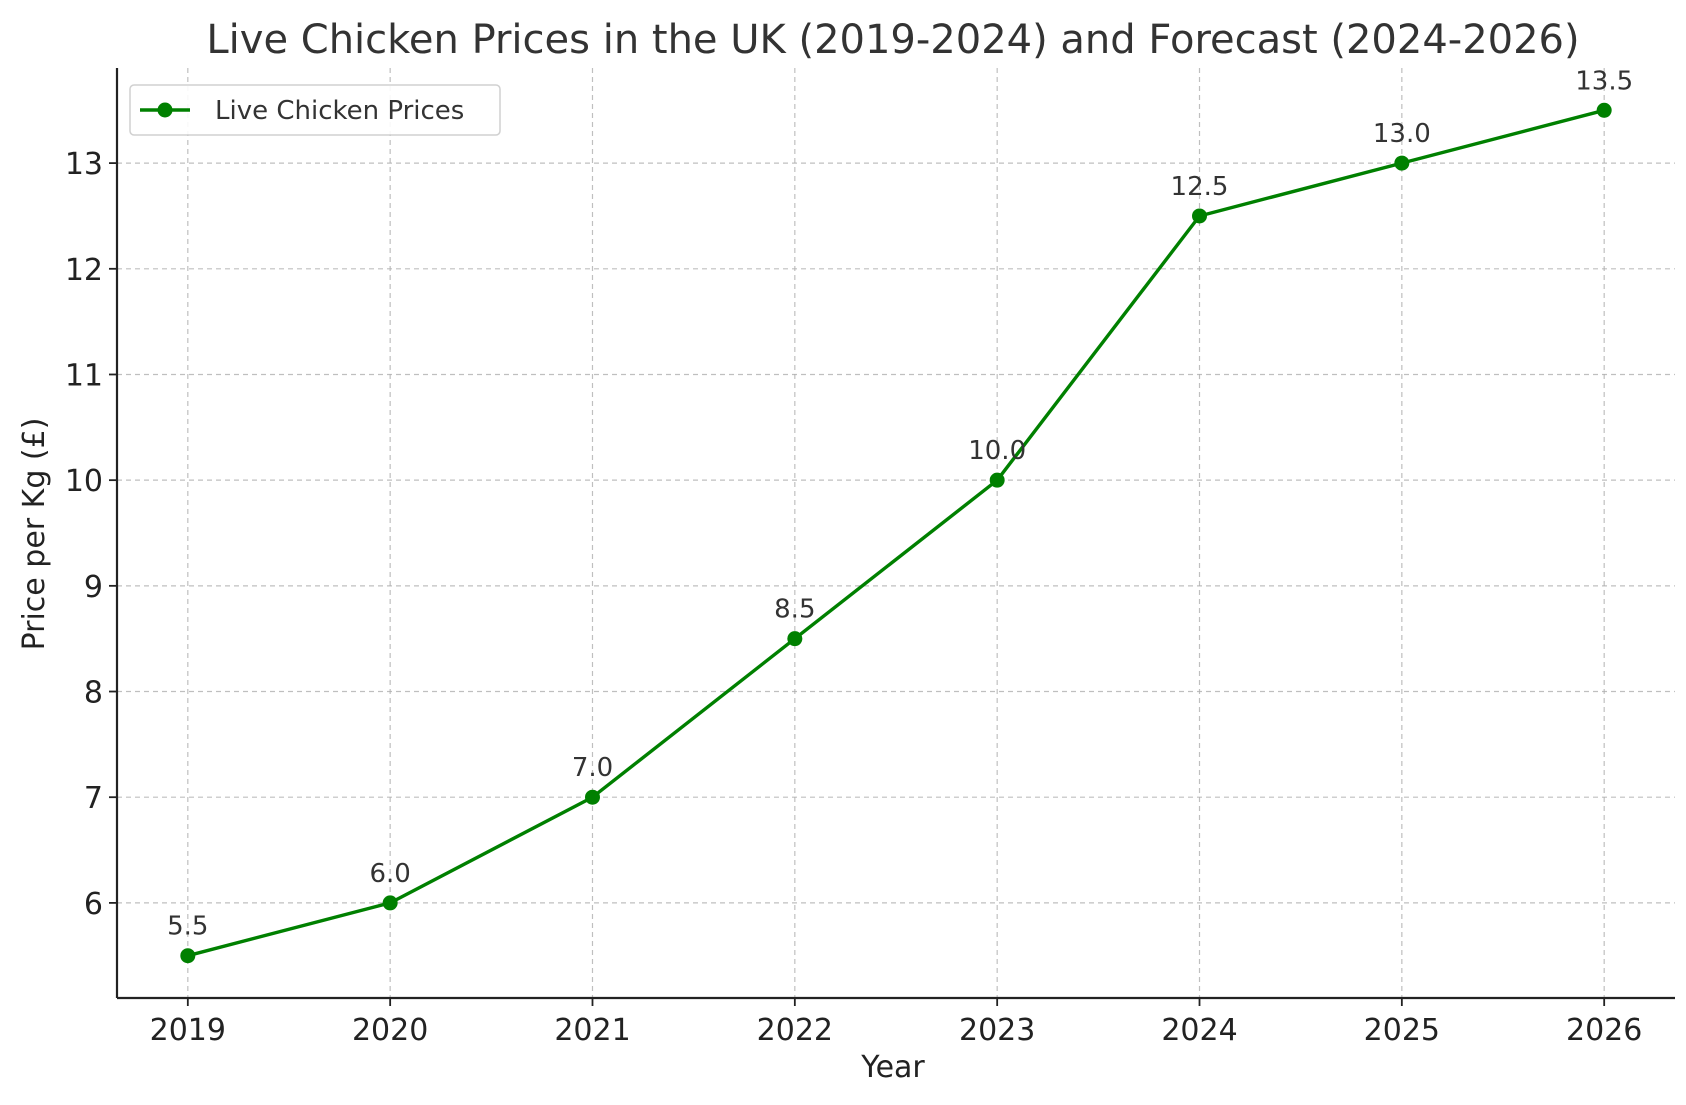  I want to click on x-tick-label: 2024, so click(1199, 1030).